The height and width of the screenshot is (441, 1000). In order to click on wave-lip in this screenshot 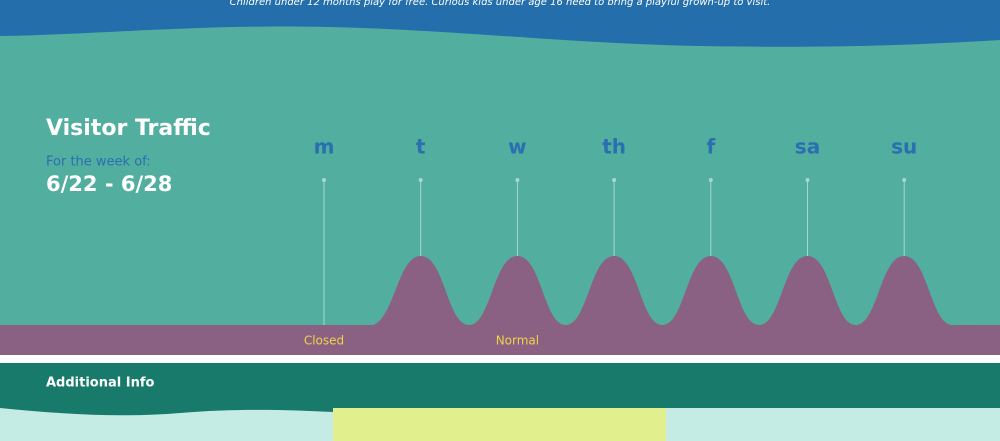, I will do `click(166, 412)`.